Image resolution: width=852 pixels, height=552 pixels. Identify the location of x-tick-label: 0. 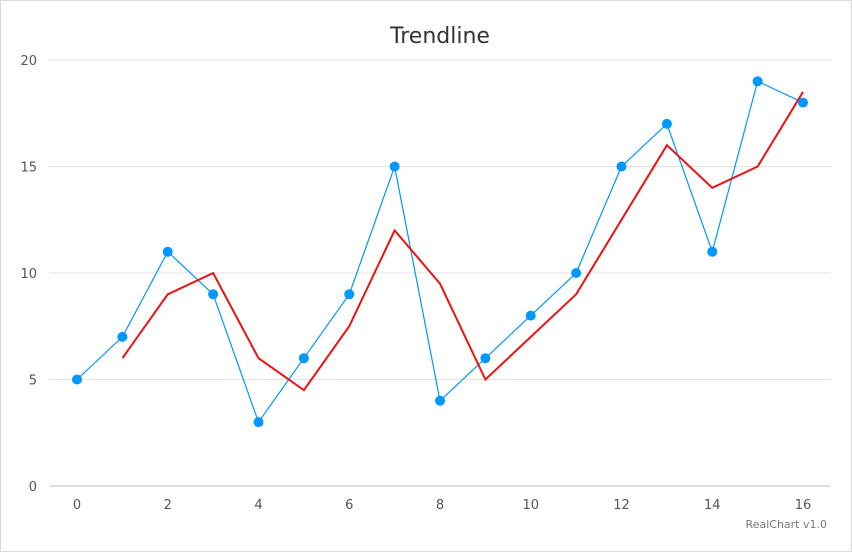
(77, 505).